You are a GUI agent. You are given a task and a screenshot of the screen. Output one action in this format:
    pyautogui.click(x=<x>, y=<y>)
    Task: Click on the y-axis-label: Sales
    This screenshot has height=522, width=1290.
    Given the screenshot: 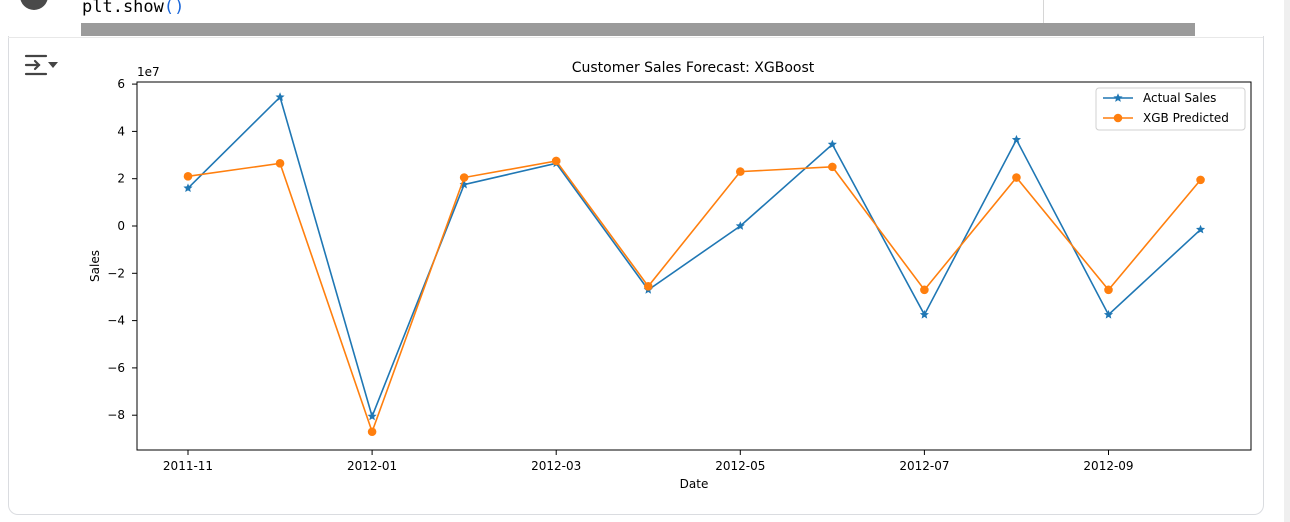 What is the action you would take?
    pyautogui.click(x=95, y=266)
    